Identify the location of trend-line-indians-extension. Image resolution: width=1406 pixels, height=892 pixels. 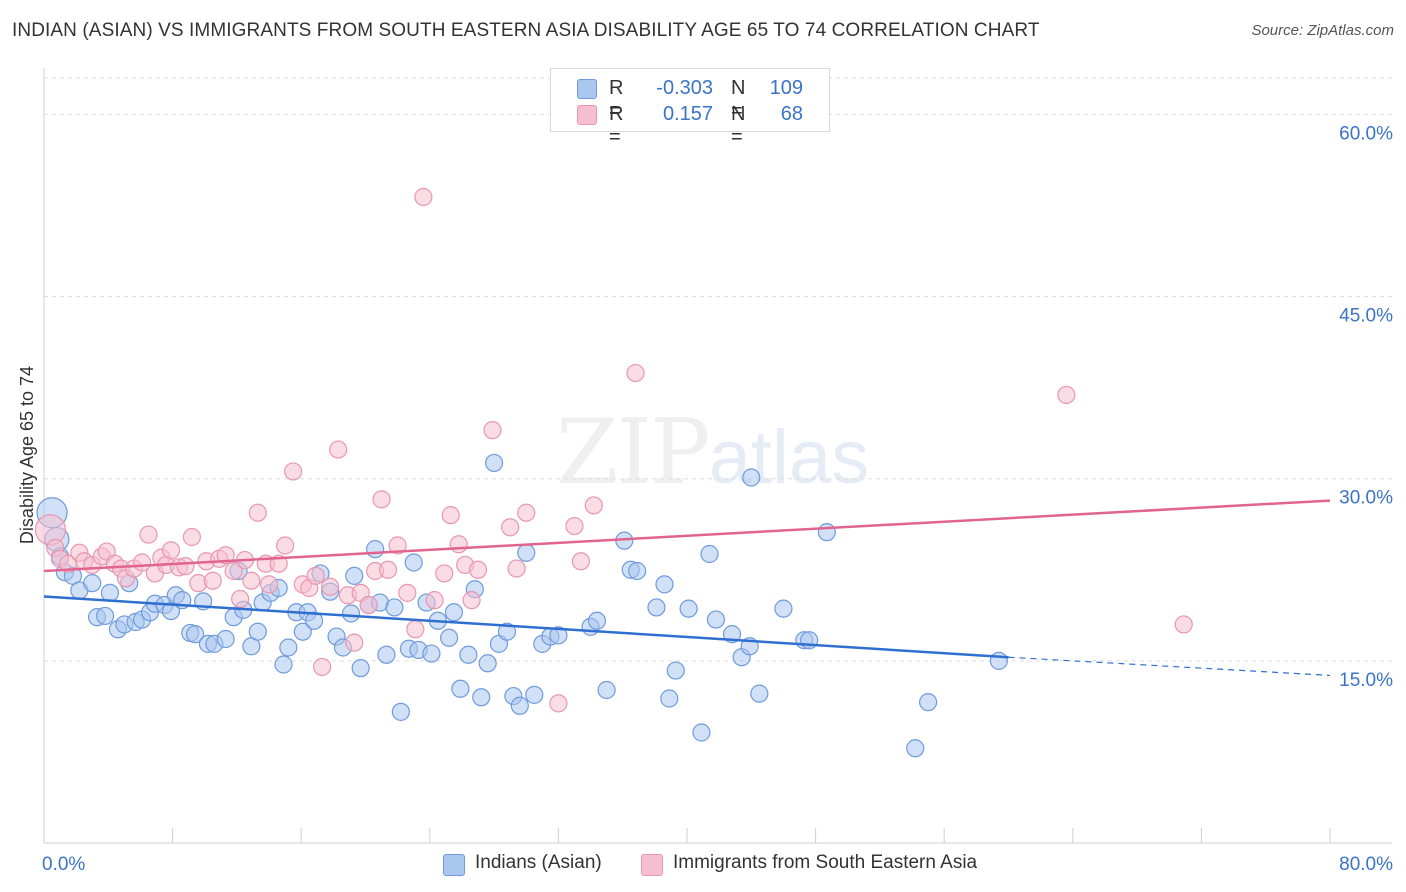
(1169, 666).